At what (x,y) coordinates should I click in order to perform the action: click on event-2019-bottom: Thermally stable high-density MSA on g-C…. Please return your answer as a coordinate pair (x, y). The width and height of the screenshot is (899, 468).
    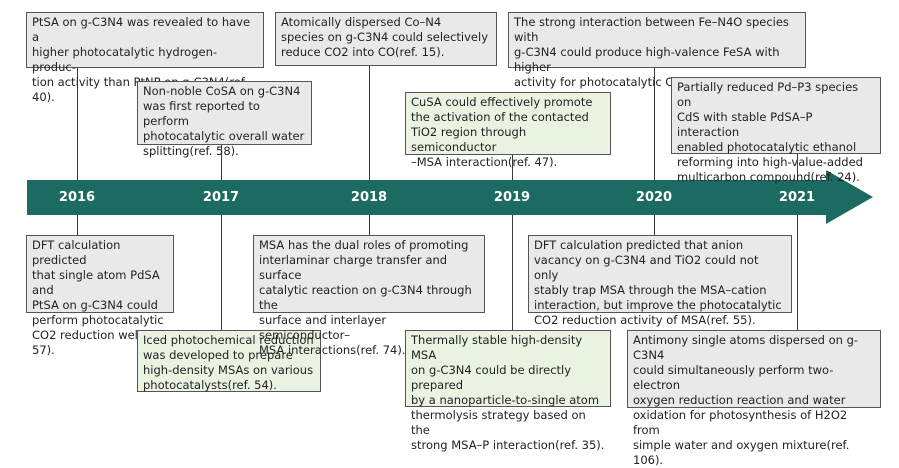
    Looking at the image, I should click on (508, 391).